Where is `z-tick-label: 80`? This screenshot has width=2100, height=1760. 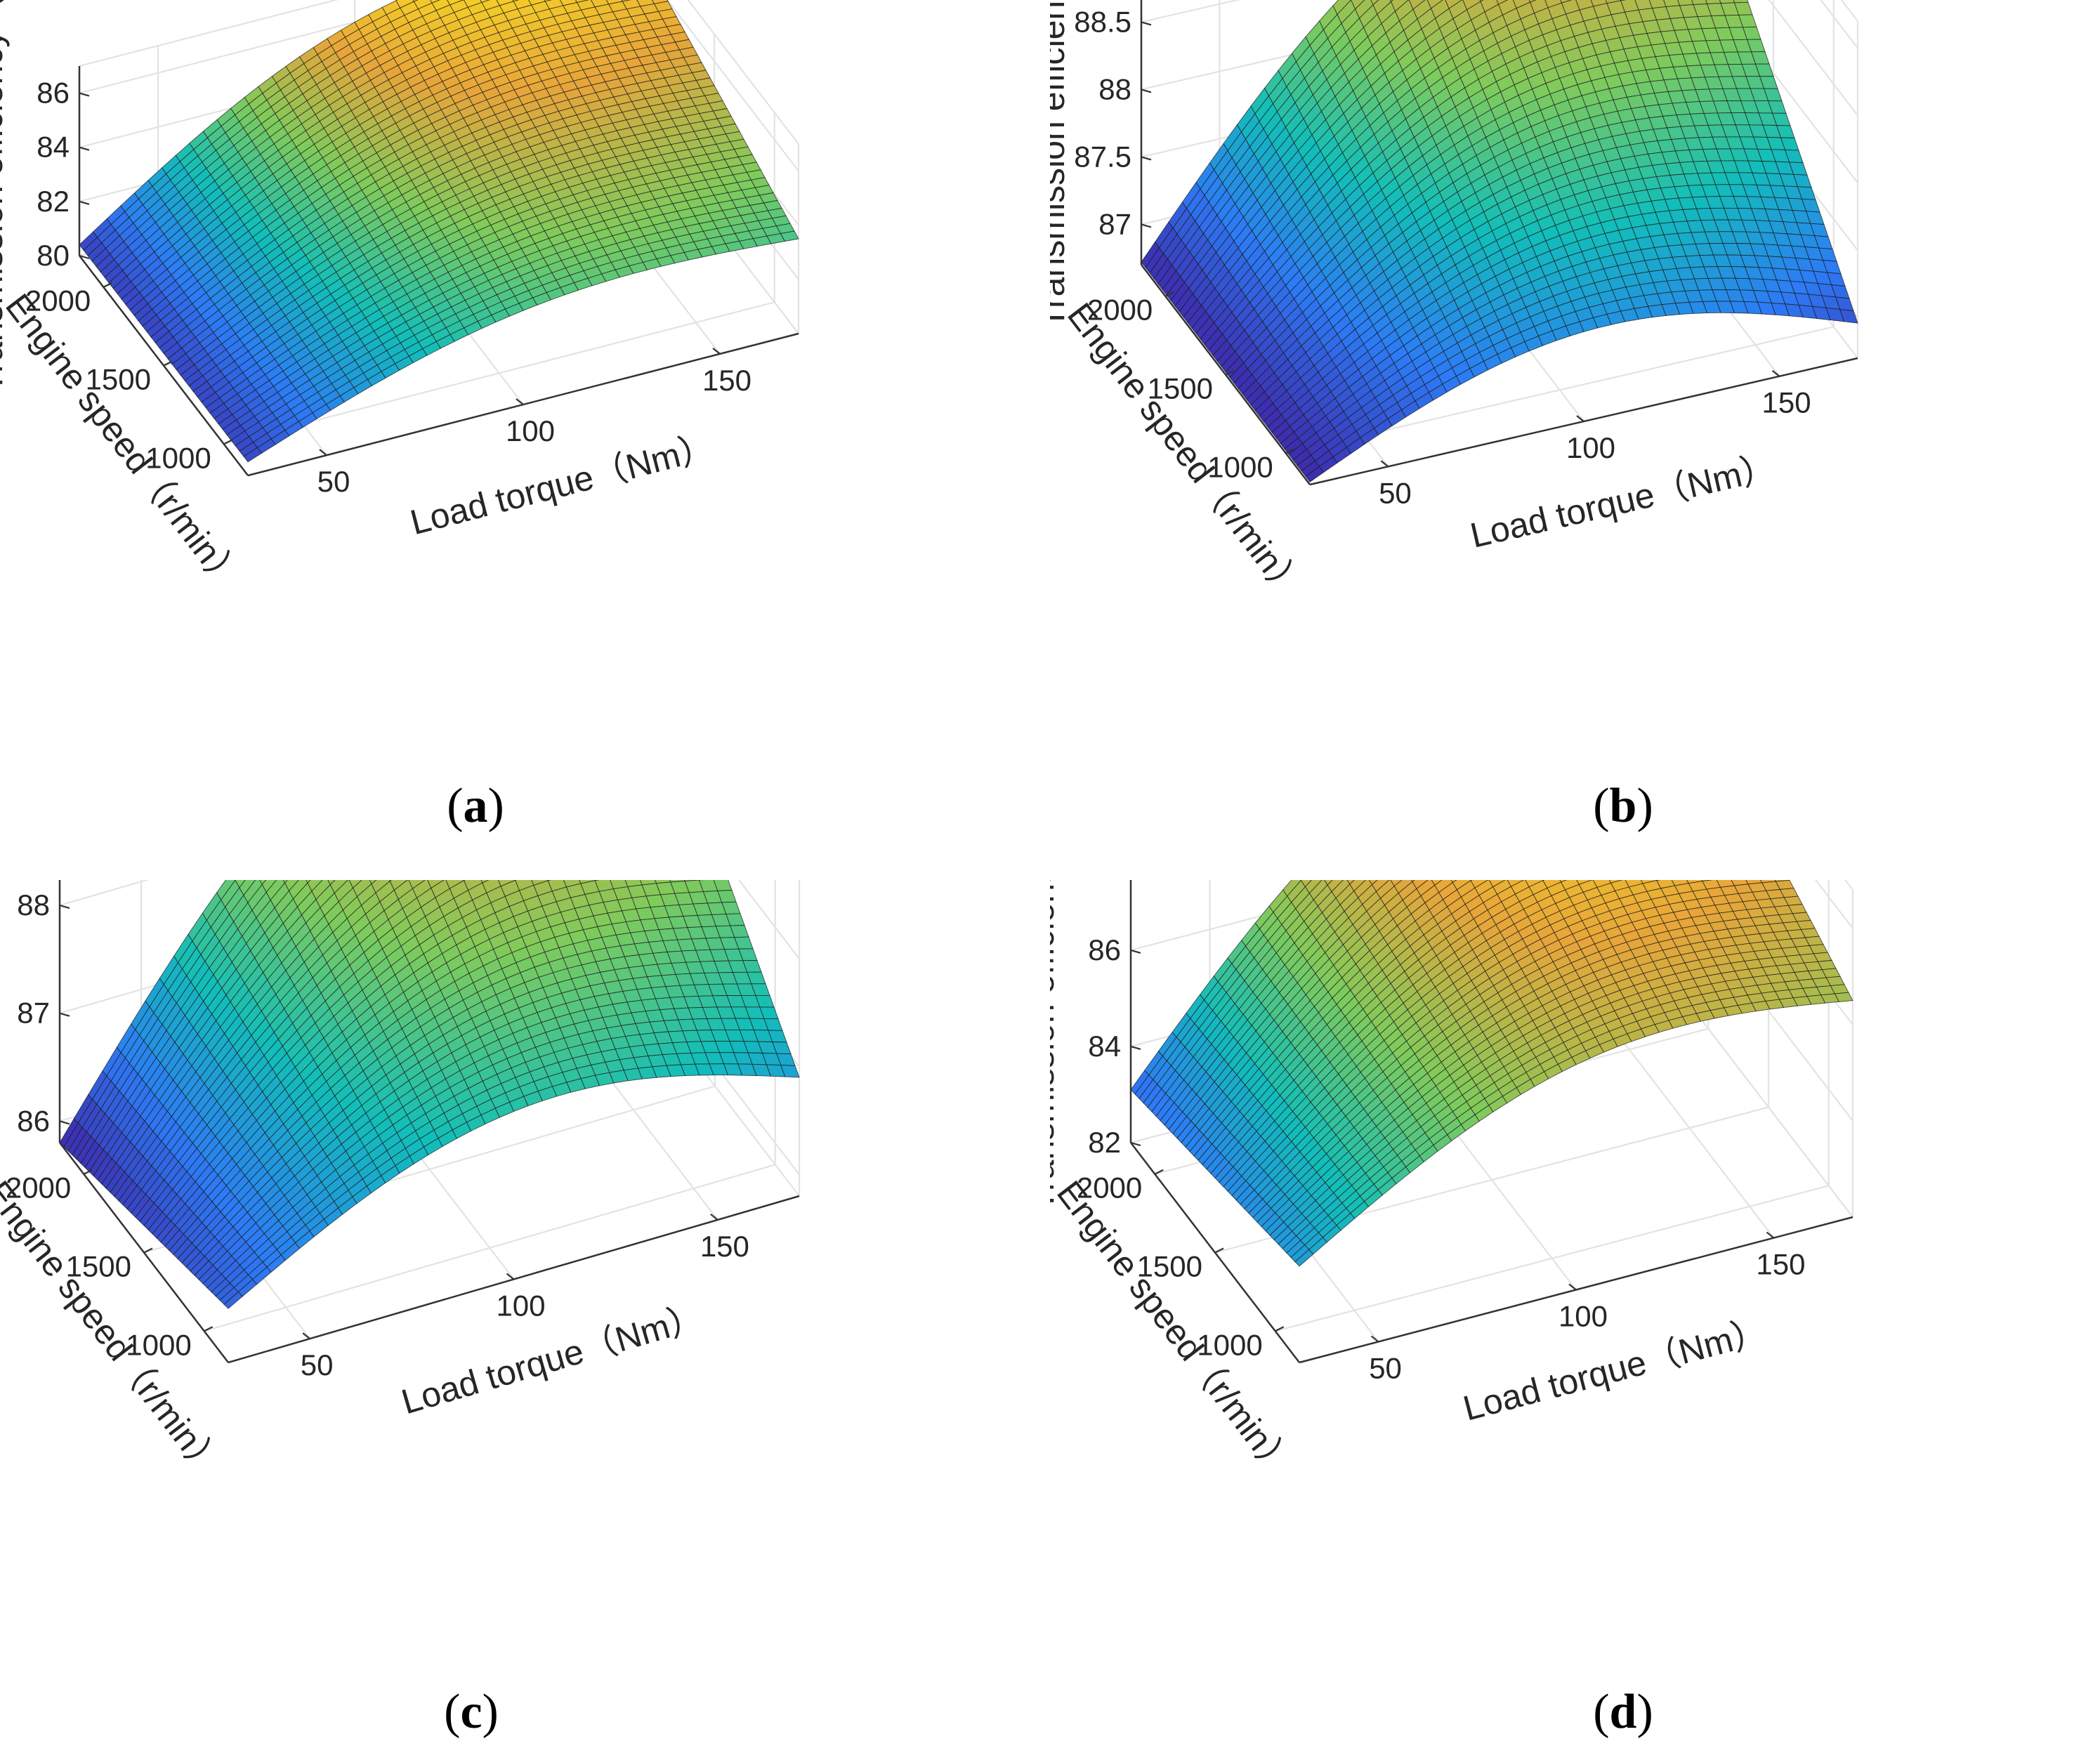
z-tick-label: 80 is located at coordinates (53, 255).